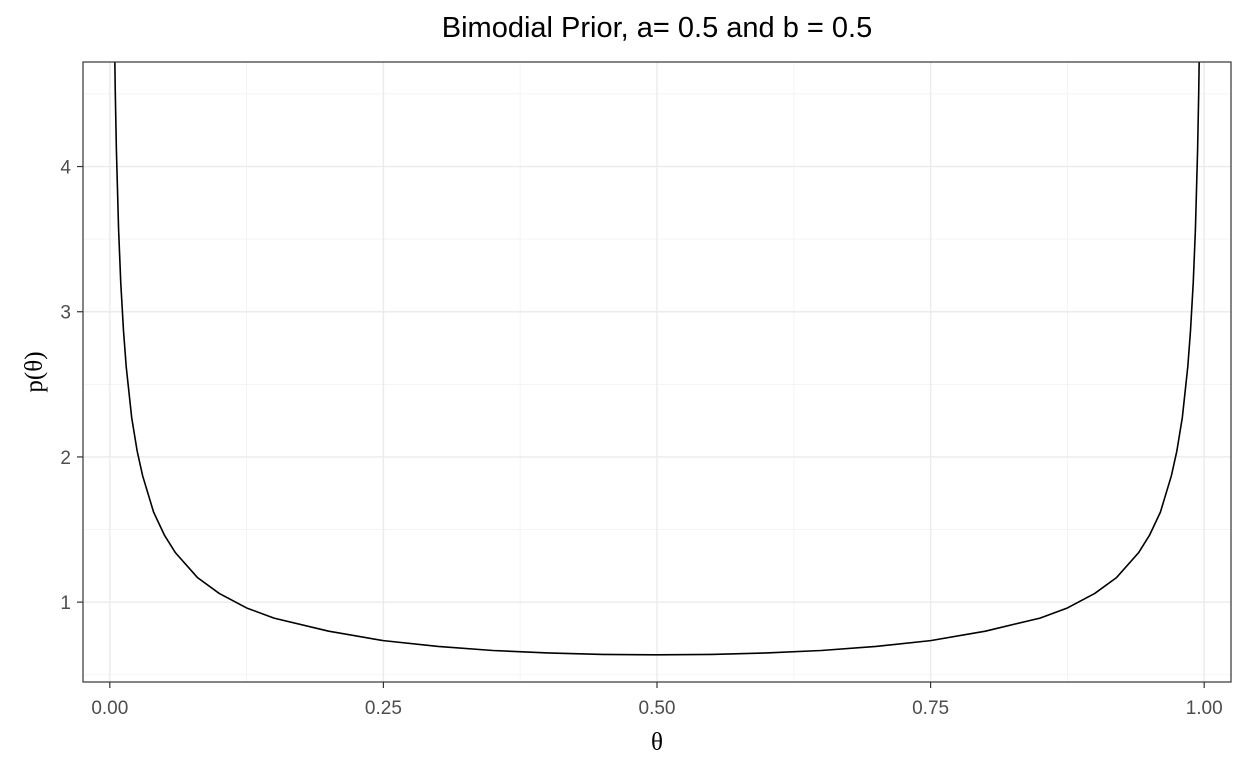 This screenshot has height=768, width=1248. What do you see at coordinates (383, 708) in the screenshot?
I see `x-tick-label: 0.25` at bounding box center [383, 708].